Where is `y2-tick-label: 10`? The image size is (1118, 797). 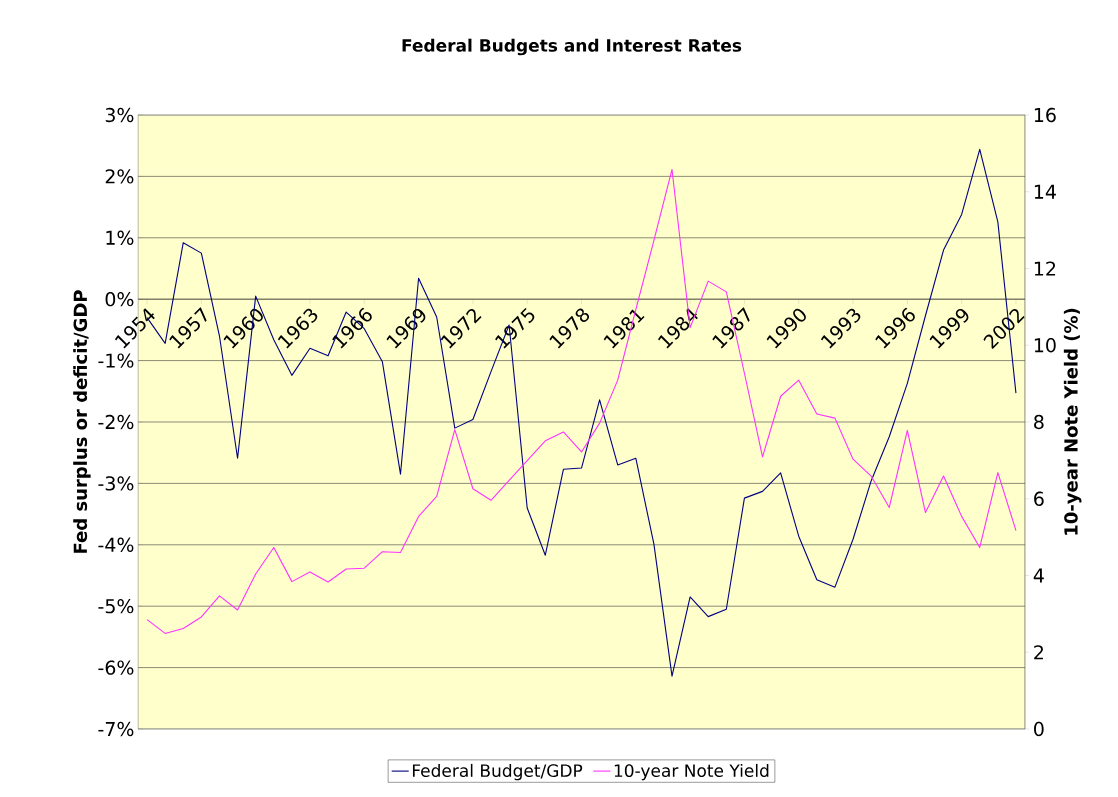 y2-tick-label: 10 is located at coordinates (1045, 345).